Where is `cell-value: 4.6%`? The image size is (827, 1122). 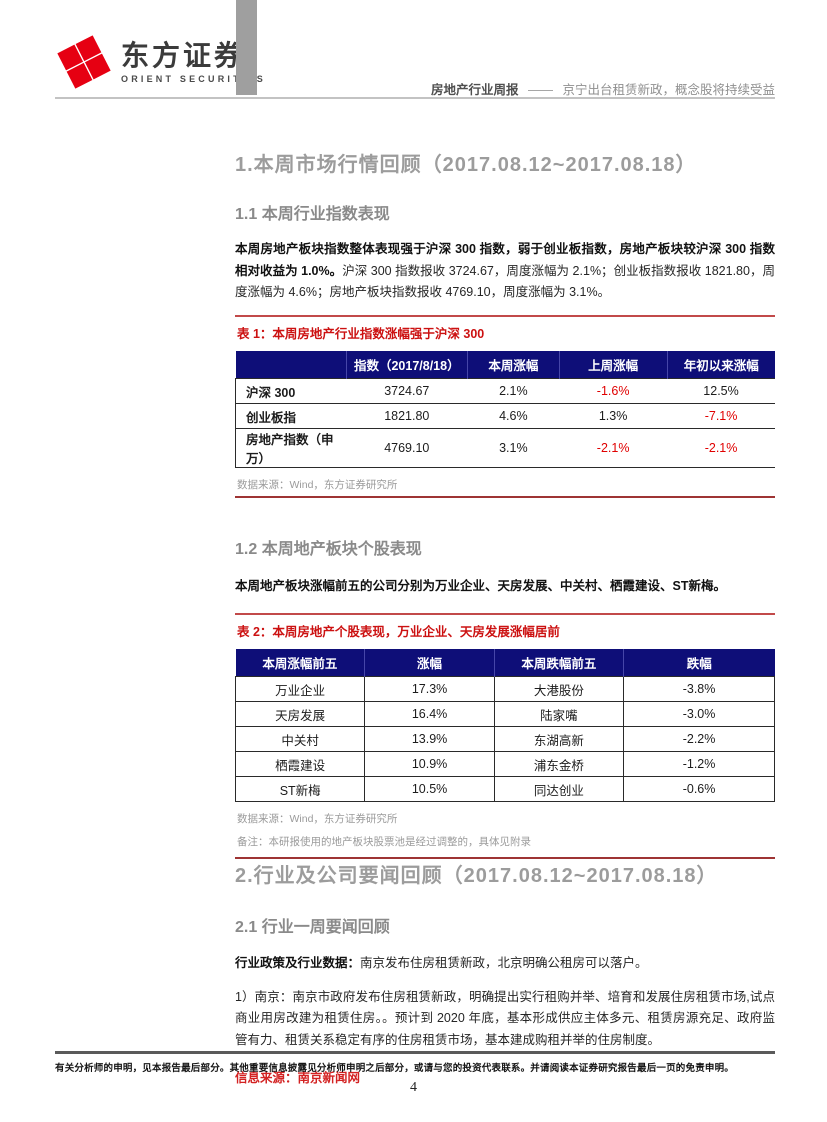
cell-value: 4.6% is located at coordinates (513, 416).